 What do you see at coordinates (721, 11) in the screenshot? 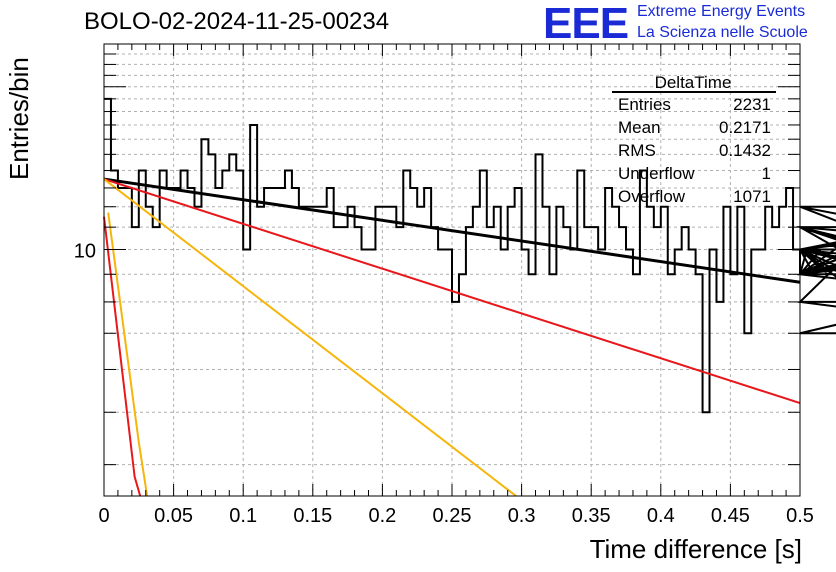
I see `logo-line-1: Extreme Energy Events` at bounding box center [721, 11].